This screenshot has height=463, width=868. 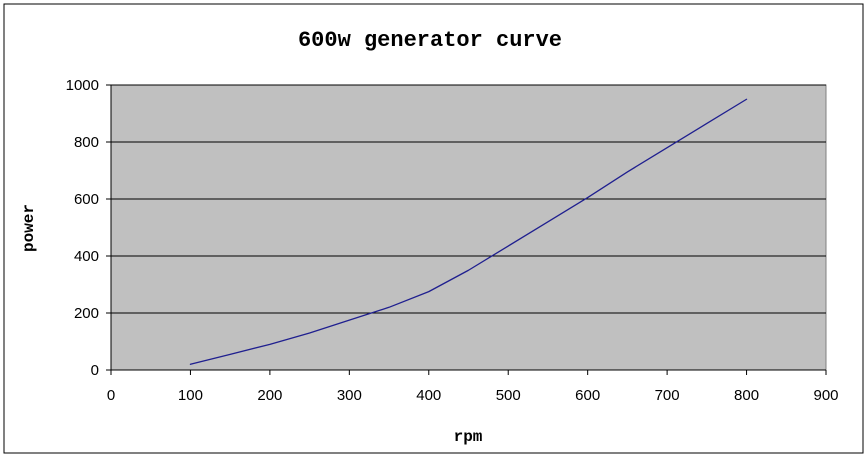 What do you see at coordinates (190, 395) in the screenshot?
I see `x-tick-label-100: 100` at bounding box center [190, 395].